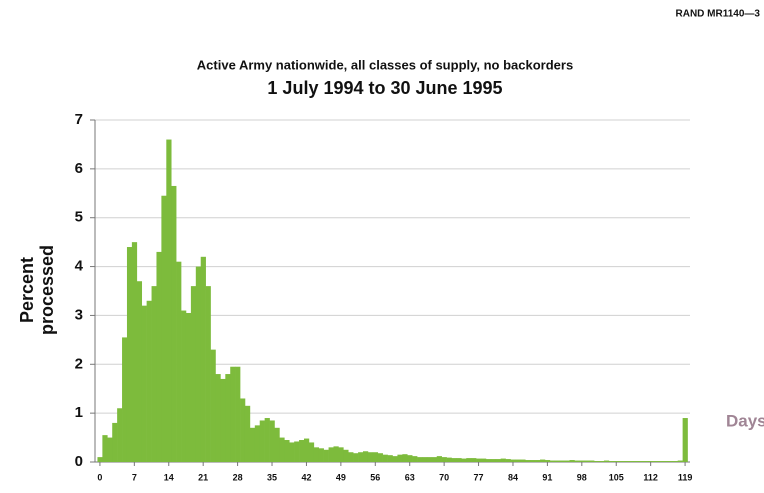  Describe the element at coordinates (99, 477) in the screenshot. I see `x-tick-label: 0` at that location.